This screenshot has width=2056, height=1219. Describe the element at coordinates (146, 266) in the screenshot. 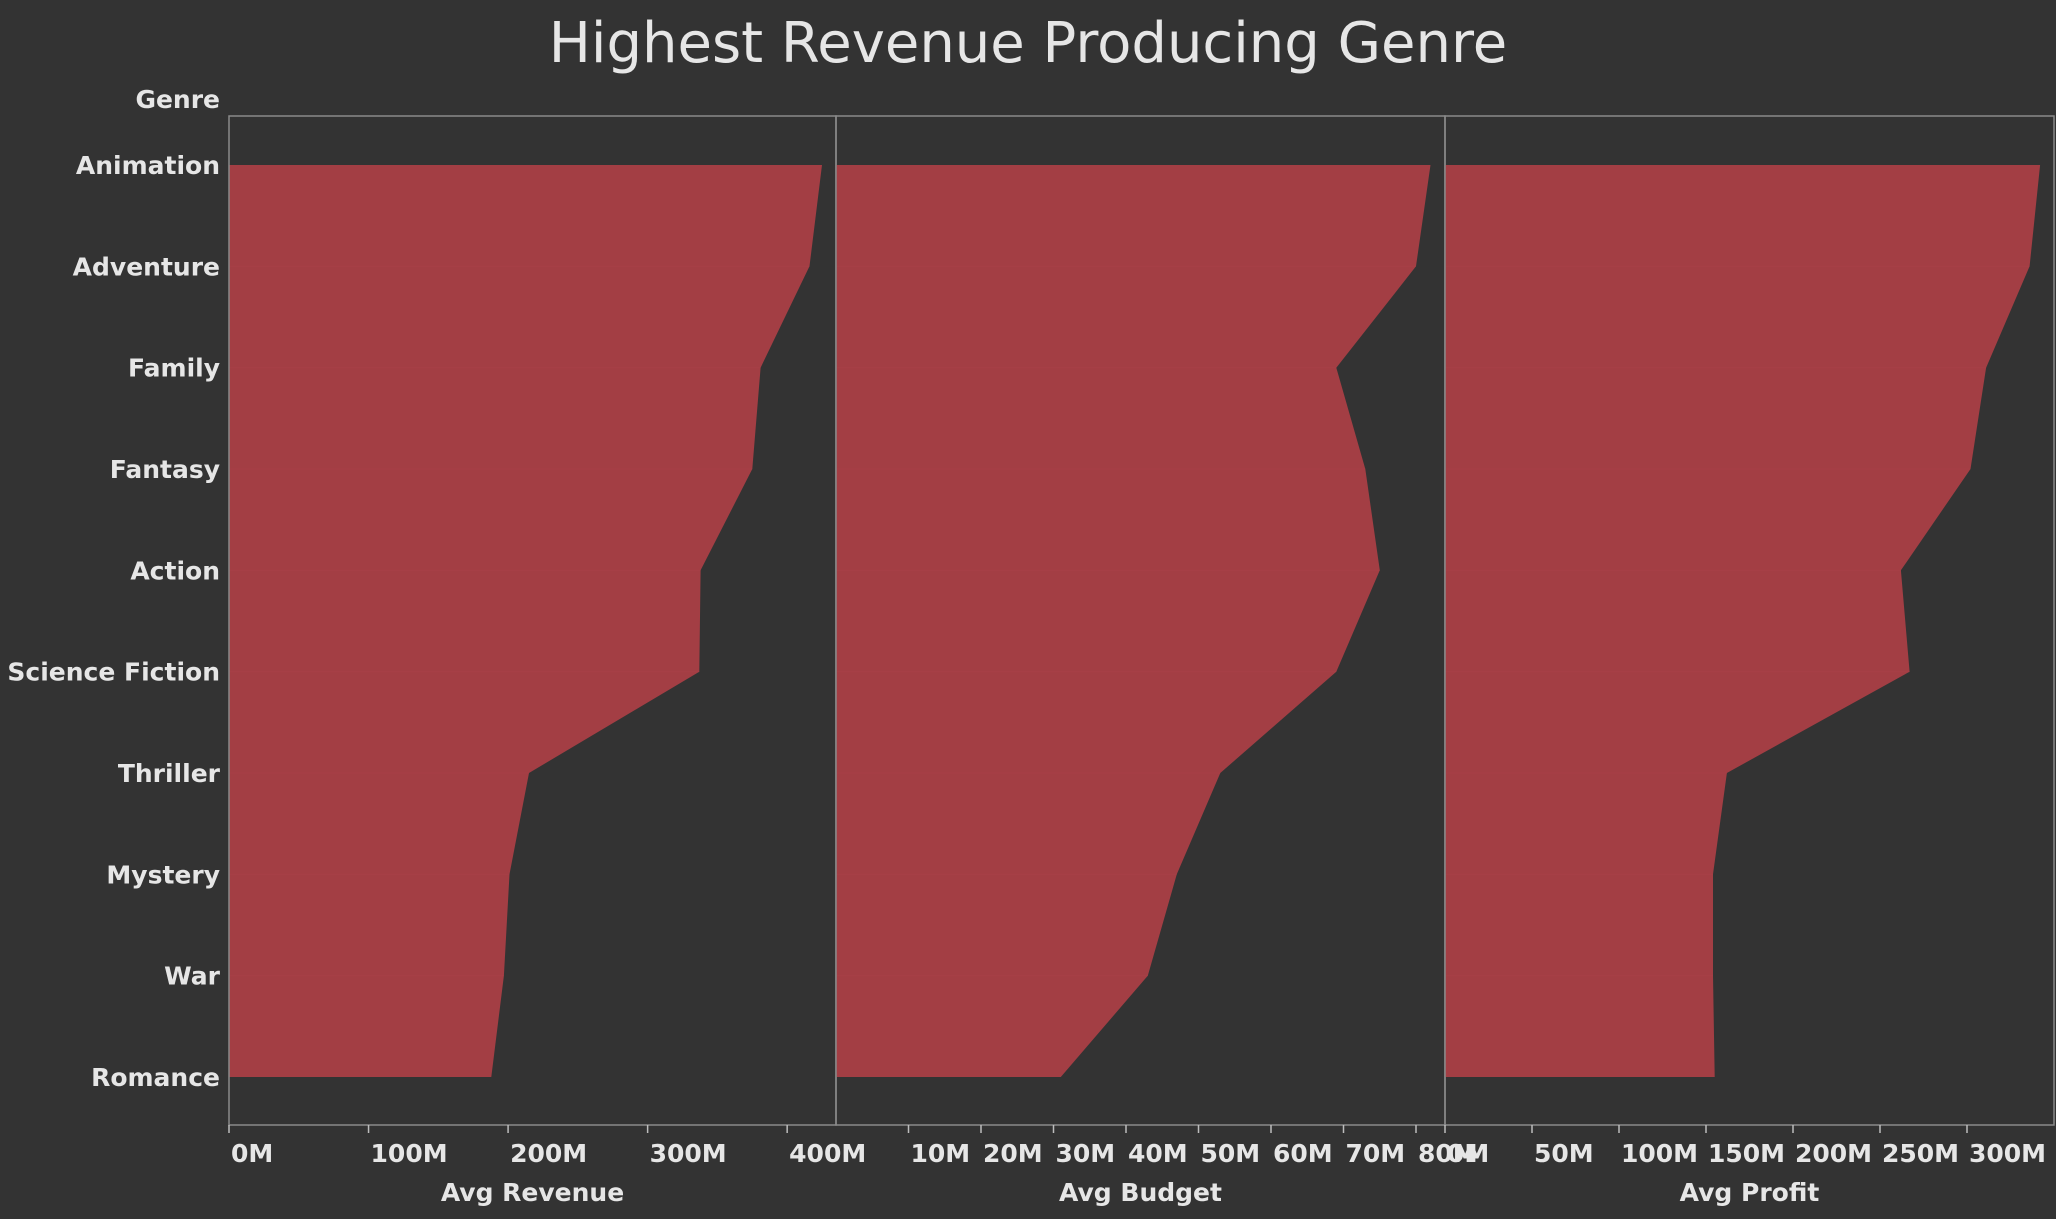

I see `category-label: Adventure` at that location.